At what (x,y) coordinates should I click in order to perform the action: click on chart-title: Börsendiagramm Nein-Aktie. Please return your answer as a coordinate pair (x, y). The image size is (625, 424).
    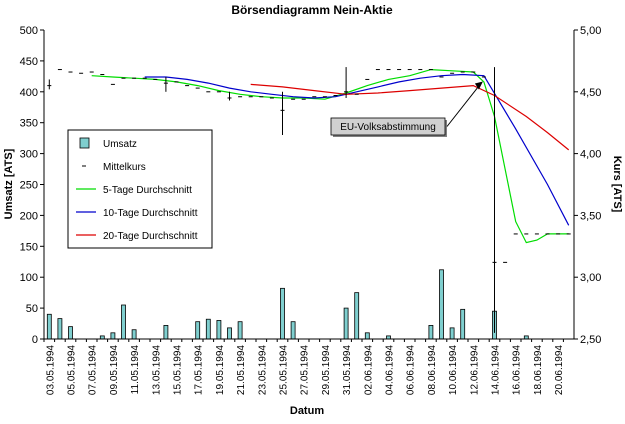
    Looking at the image, I should click on (312, 10).